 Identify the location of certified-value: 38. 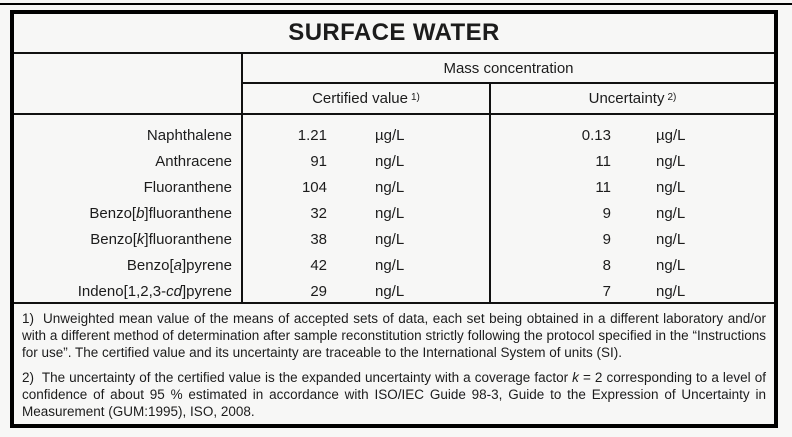
(318, 239).